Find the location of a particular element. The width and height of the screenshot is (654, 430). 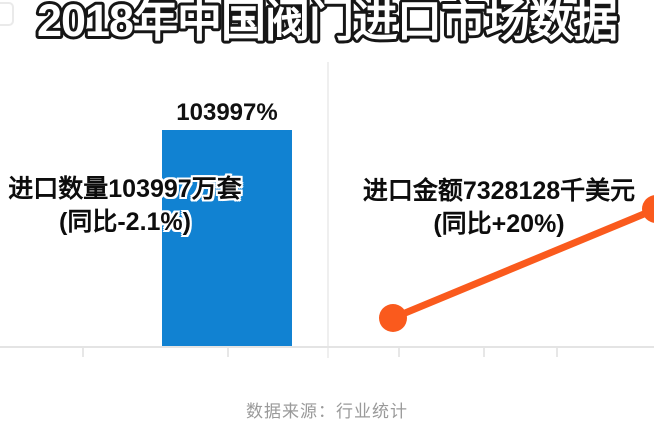

bar-annotation-line2: (同比-2.1%) is located at coordinates (125, 222).